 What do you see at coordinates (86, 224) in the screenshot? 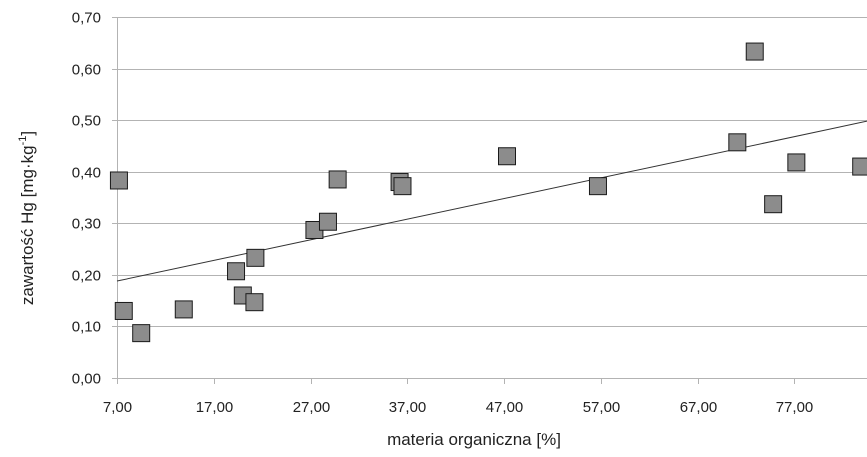
I see `y-tick-label: 0,30` at bounding box center [86, 224].